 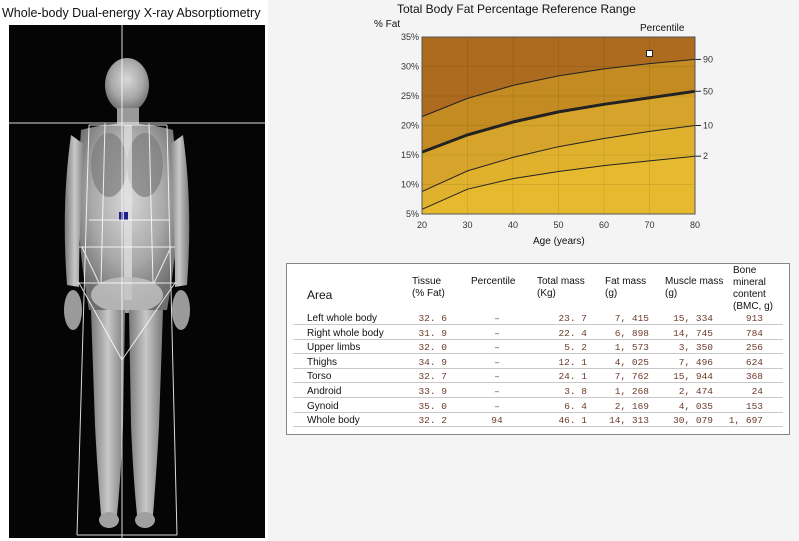 What do you see at coordinates (320, 295) in the screenshot?
I see `header-area: Area` at bounding box center [320, 295].